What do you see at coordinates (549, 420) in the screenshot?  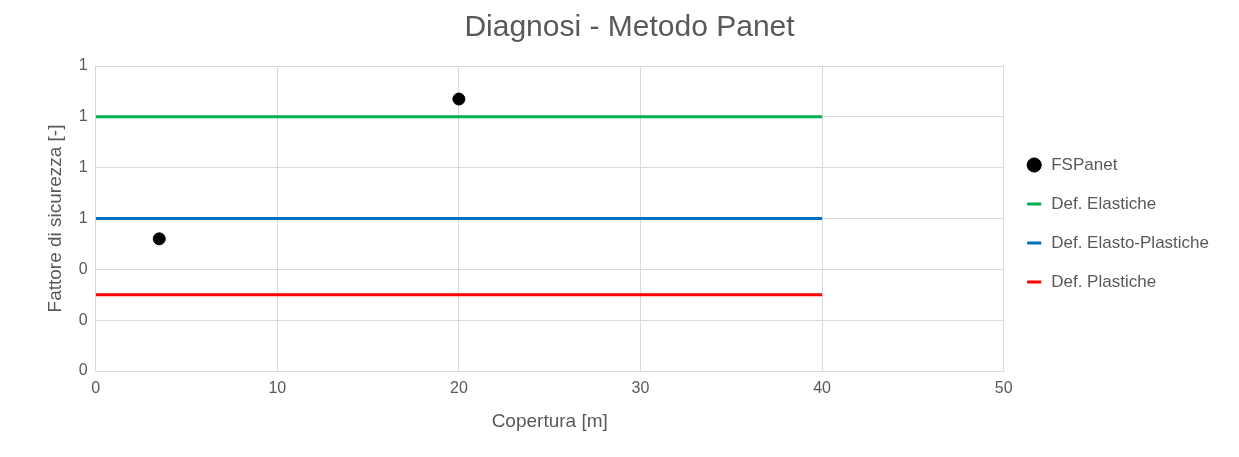 I see `x-axis-title: Copertura [m]` at bounding box center [549, 420].